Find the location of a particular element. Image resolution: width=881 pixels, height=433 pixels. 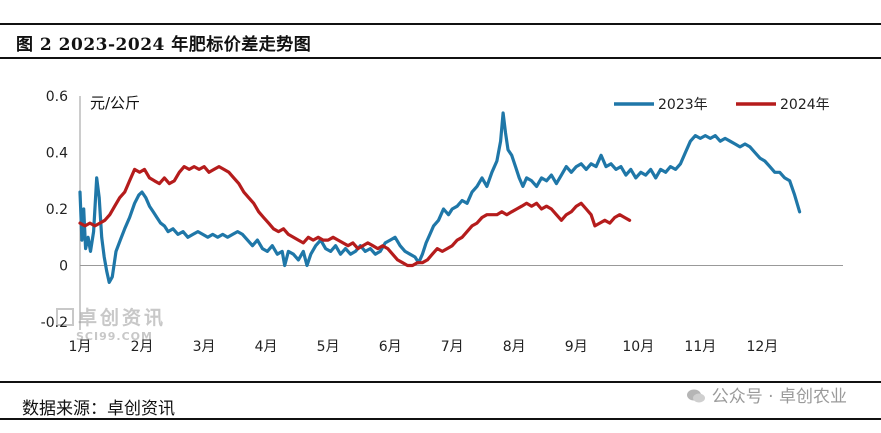

x-tick-label: 3月 is located at coordinates (204, 347).